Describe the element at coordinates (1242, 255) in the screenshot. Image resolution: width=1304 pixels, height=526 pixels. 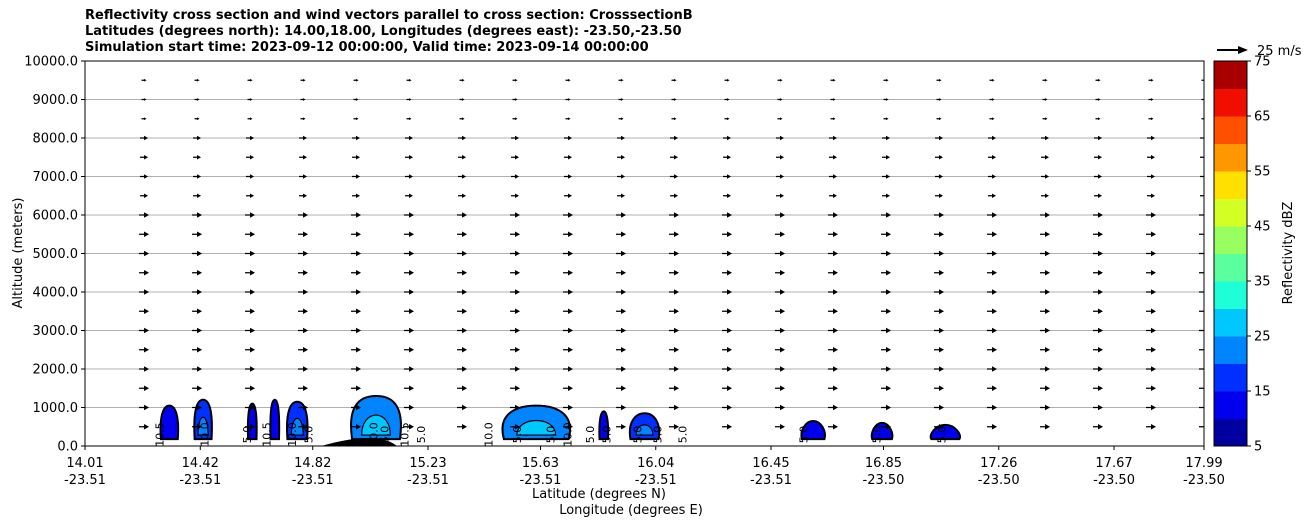
I see `colorbar: 5 15 25 35 45 55 65 75` at that location.